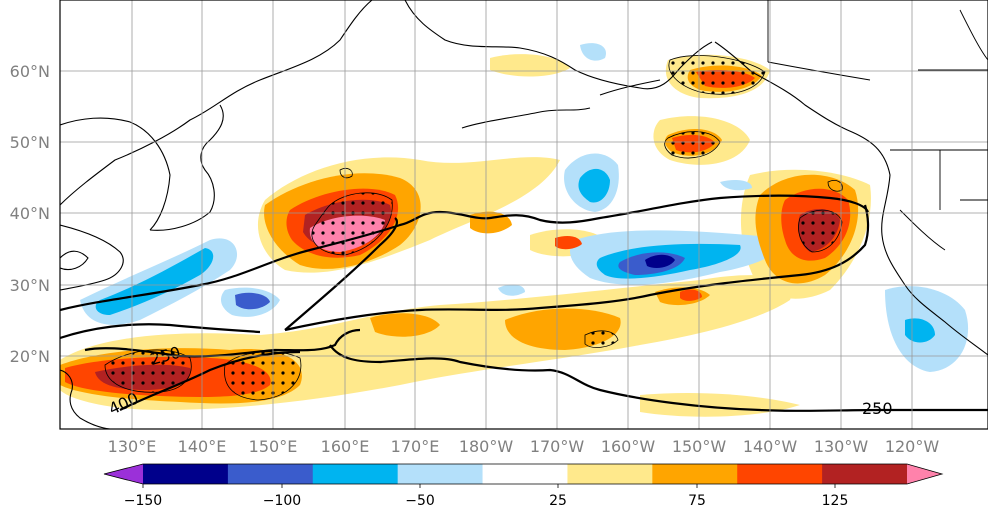 The height and width of the screenshot is (511, 988). I want to click on lat-label: 40°N, so click(30, 213).